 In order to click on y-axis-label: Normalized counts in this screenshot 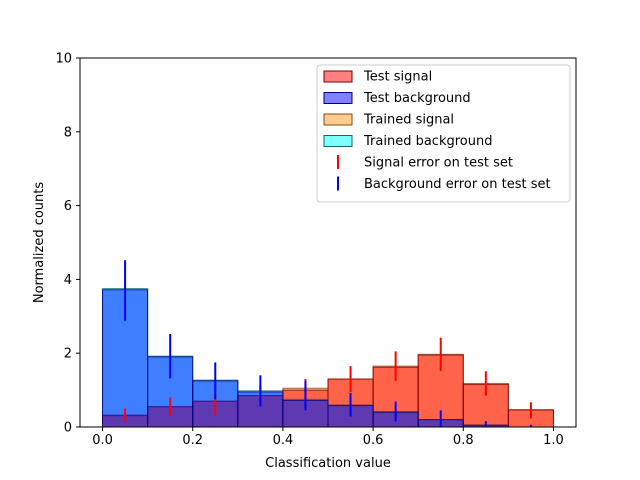, I will do `click(39, 243)`.